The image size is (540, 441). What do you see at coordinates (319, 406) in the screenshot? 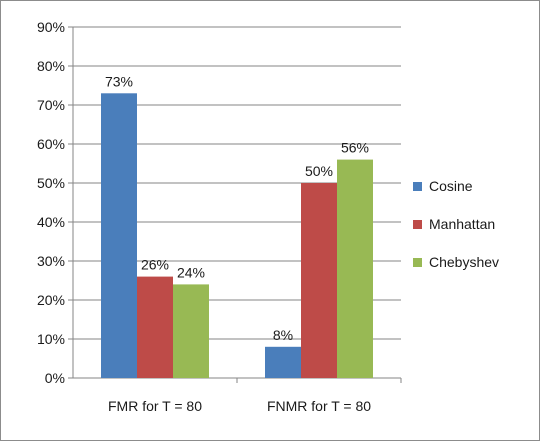
I see `x-tick-label: FNMR for T = 80` at bounding box center [319, 406].